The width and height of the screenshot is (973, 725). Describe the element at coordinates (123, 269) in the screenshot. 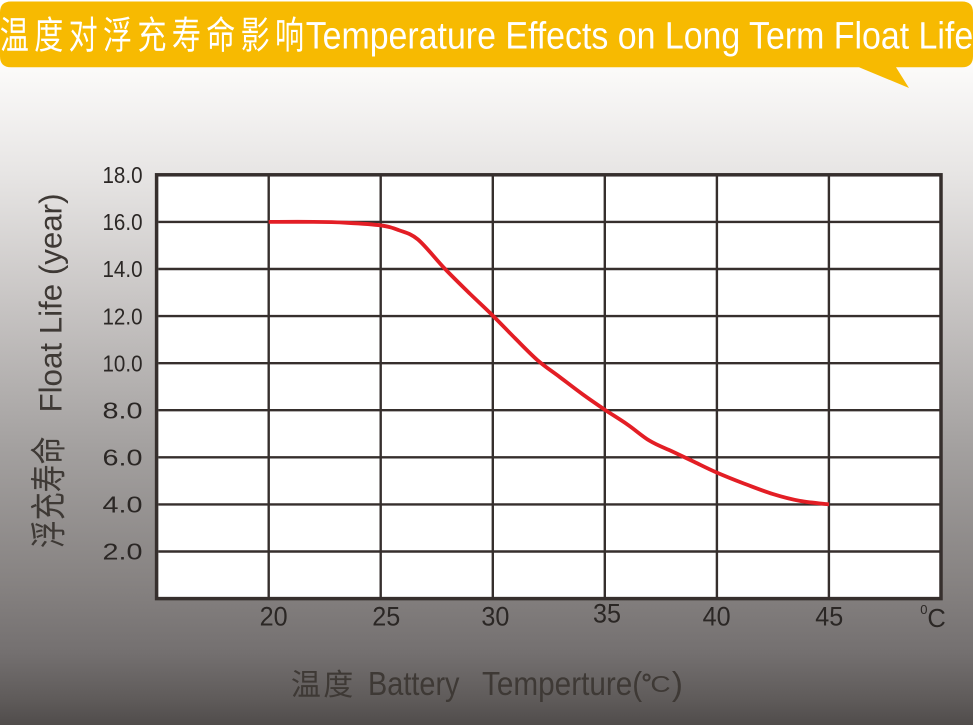

I see `svg-text: 14.0` at that location.